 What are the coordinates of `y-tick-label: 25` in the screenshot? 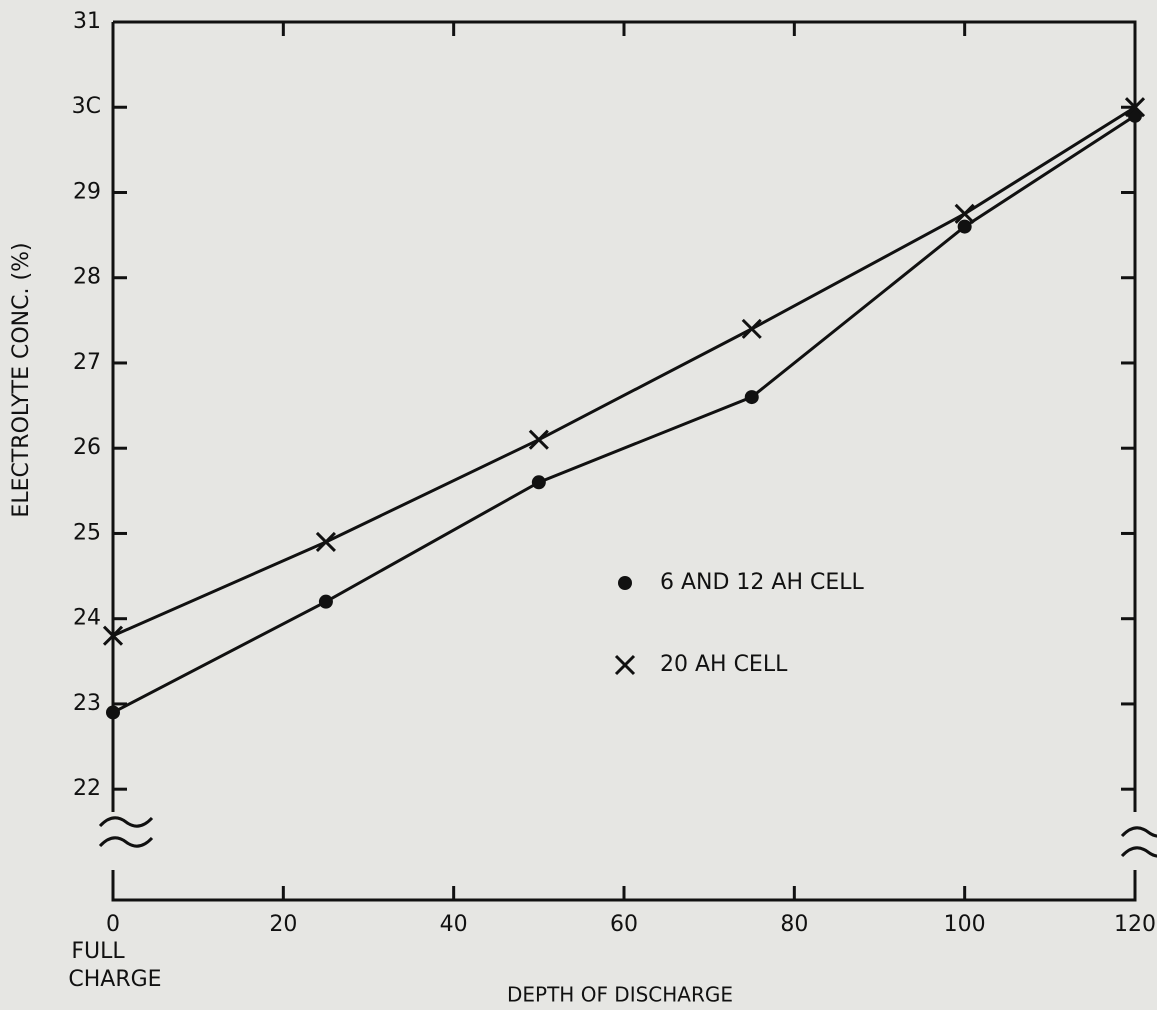 It's located at (87, 532).